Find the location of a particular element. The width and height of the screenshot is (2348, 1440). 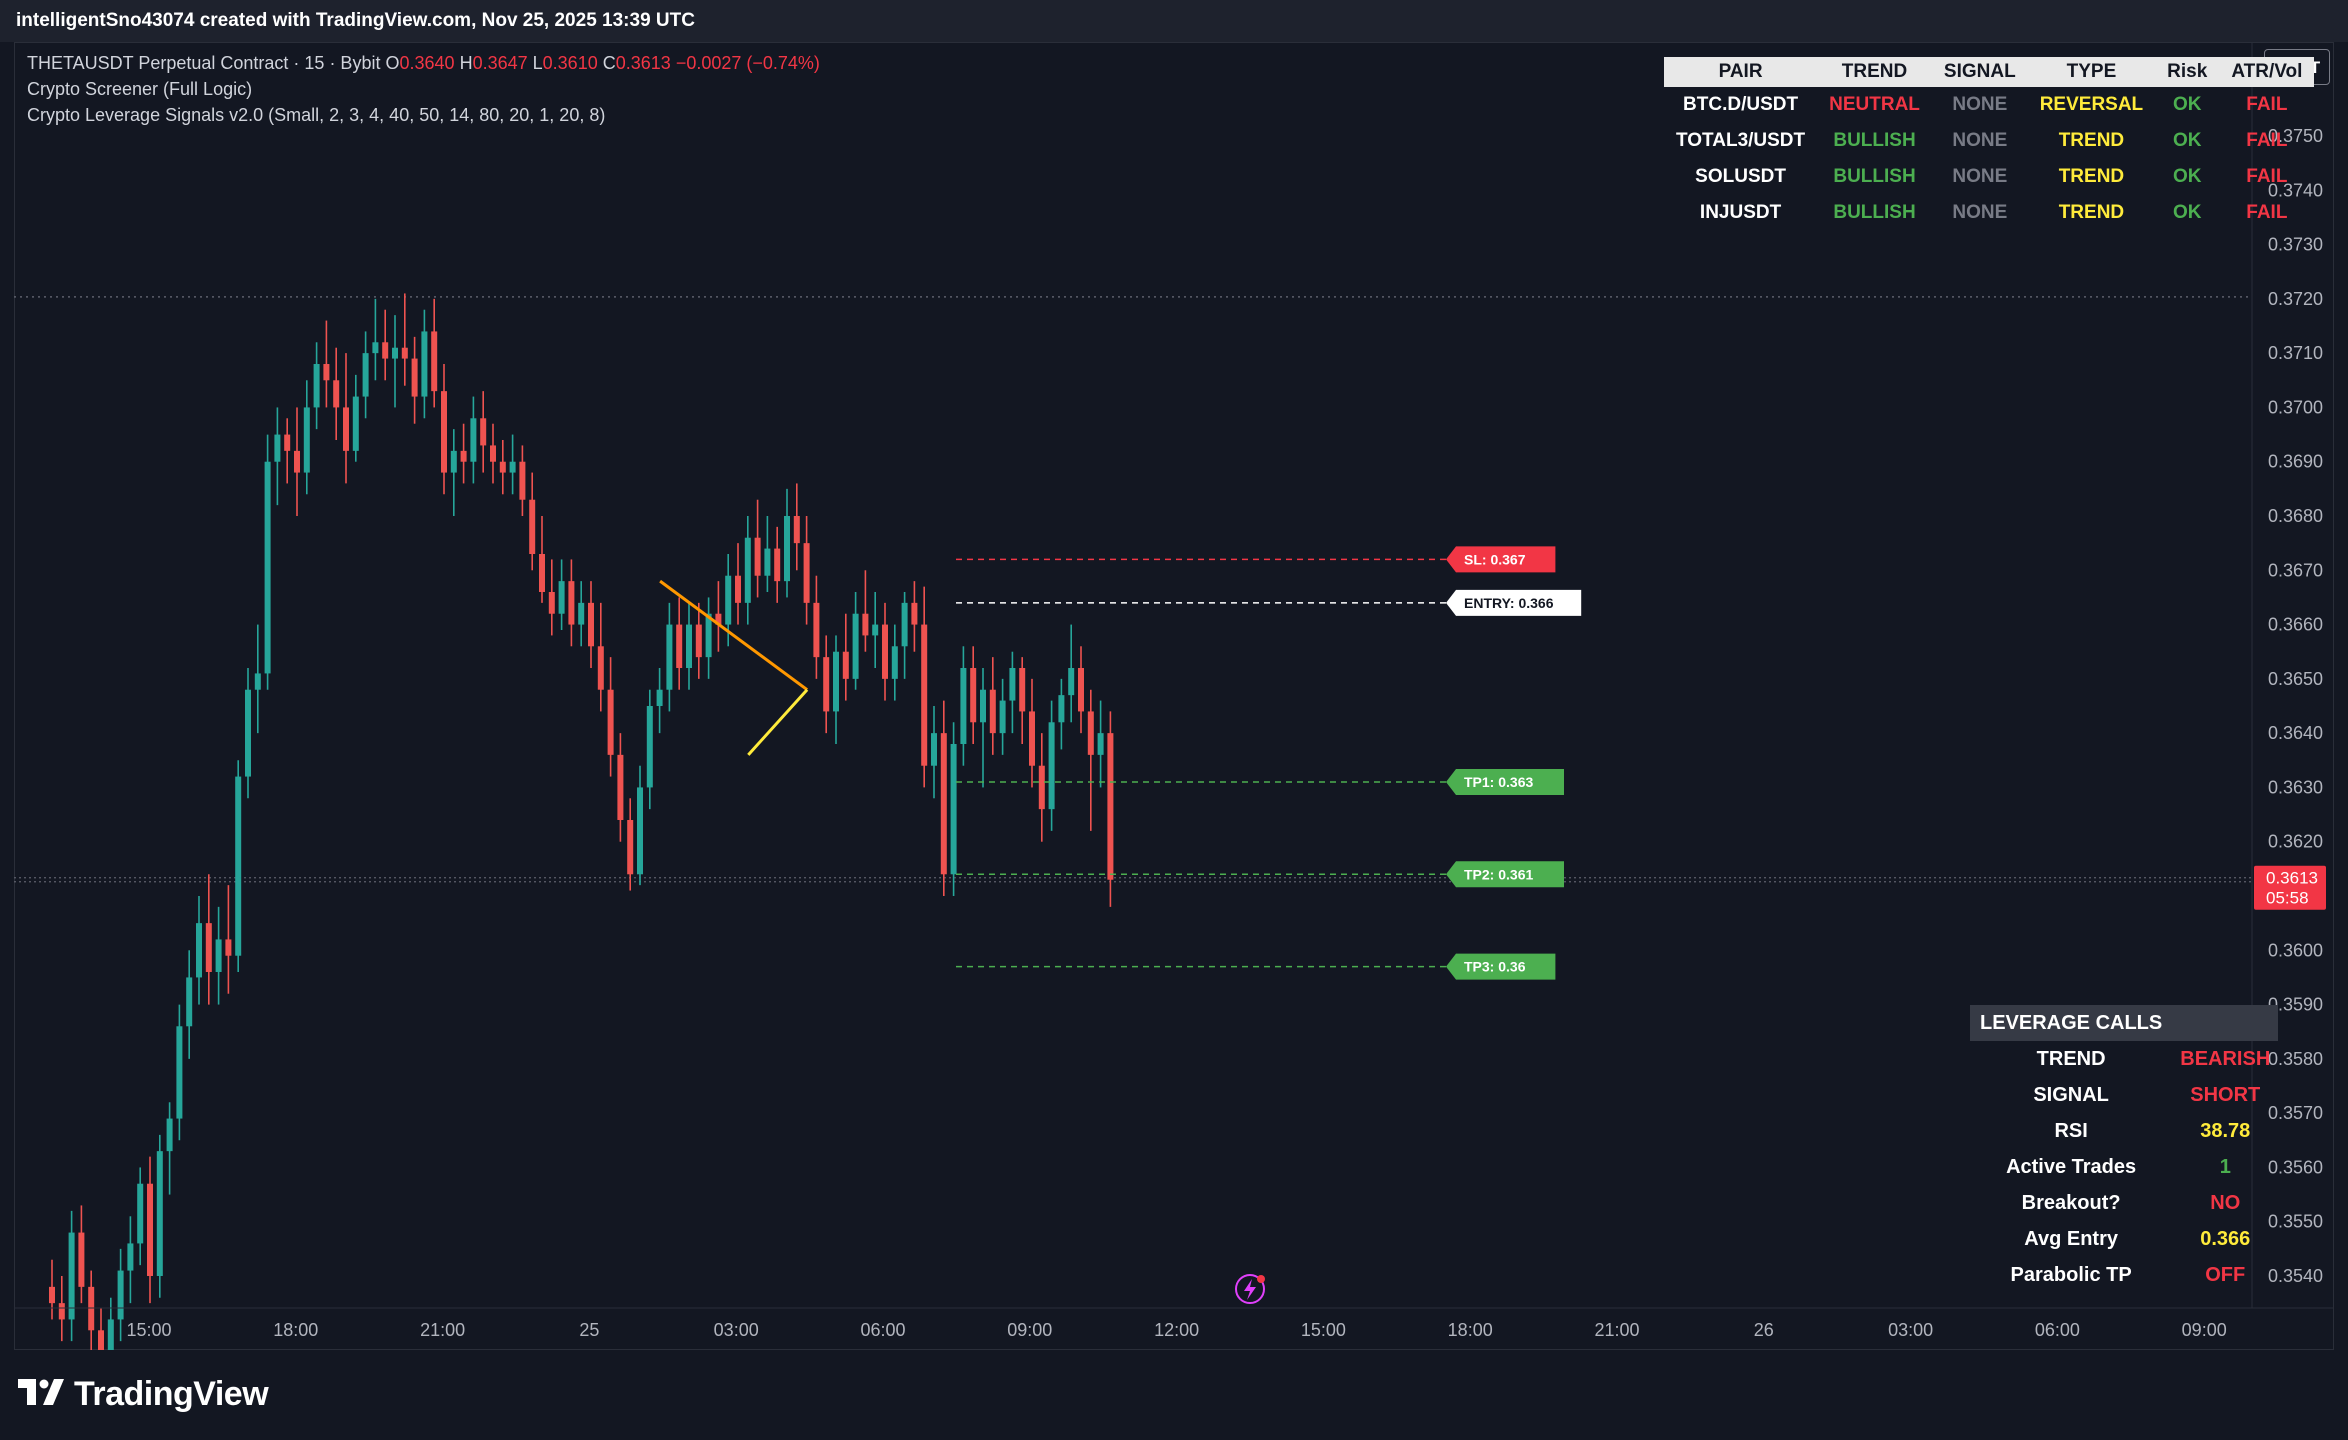

screener-trend: NEUTRAL is located at coordinates (1874, 104).